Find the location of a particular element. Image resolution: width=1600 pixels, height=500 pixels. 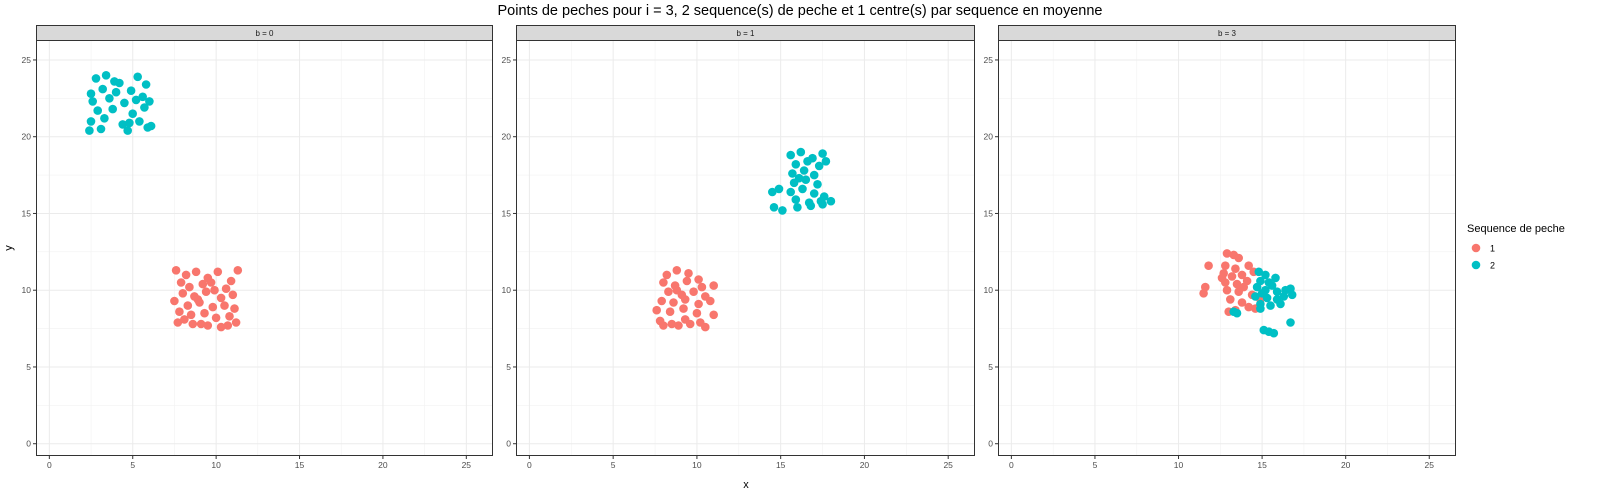

facet-strip is located at coordinates (264, 33).